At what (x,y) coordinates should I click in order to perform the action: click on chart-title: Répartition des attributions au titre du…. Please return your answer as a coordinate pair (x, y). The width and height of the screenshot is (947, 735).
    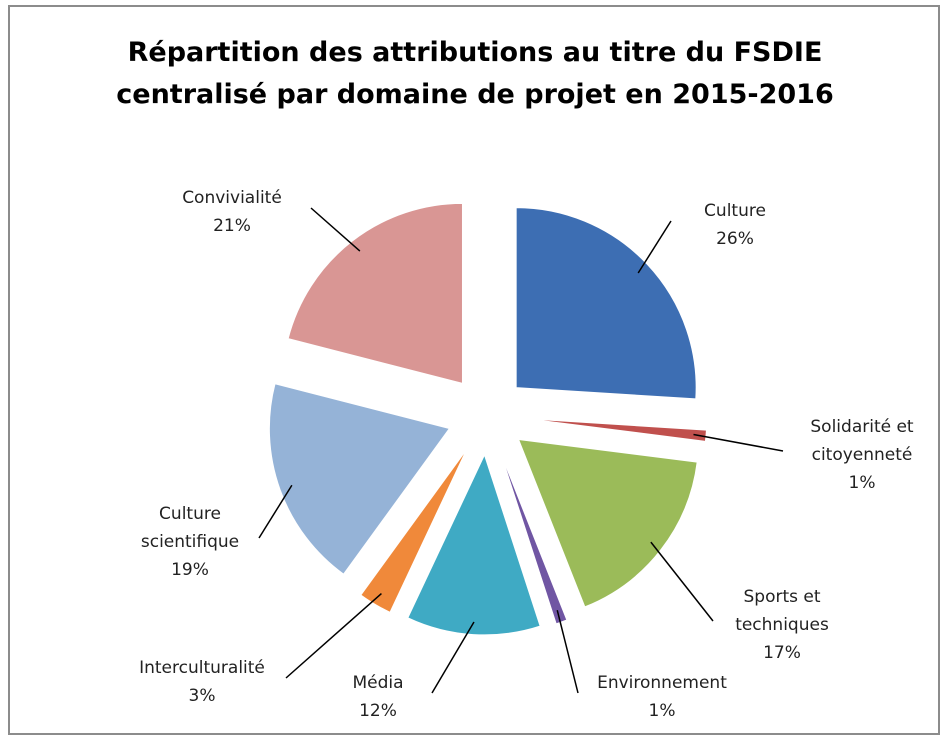
    Looking at the image, I should click on (475, 73).